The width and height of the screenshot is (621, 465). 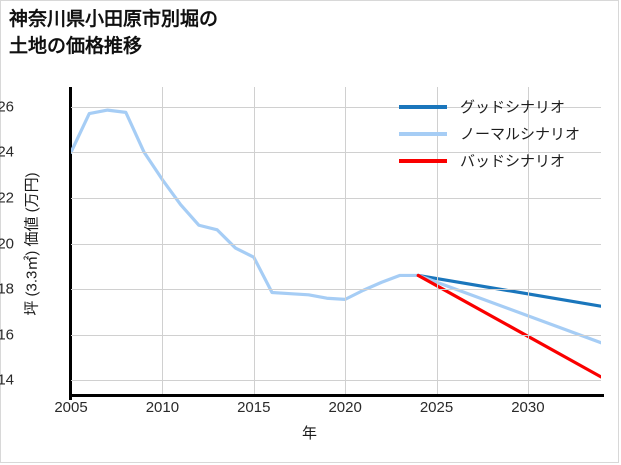 What do you see at coordinates (436, 407) in the screenshot?
I see `x-tick-label: 2025` at bounding box center [436, 407].